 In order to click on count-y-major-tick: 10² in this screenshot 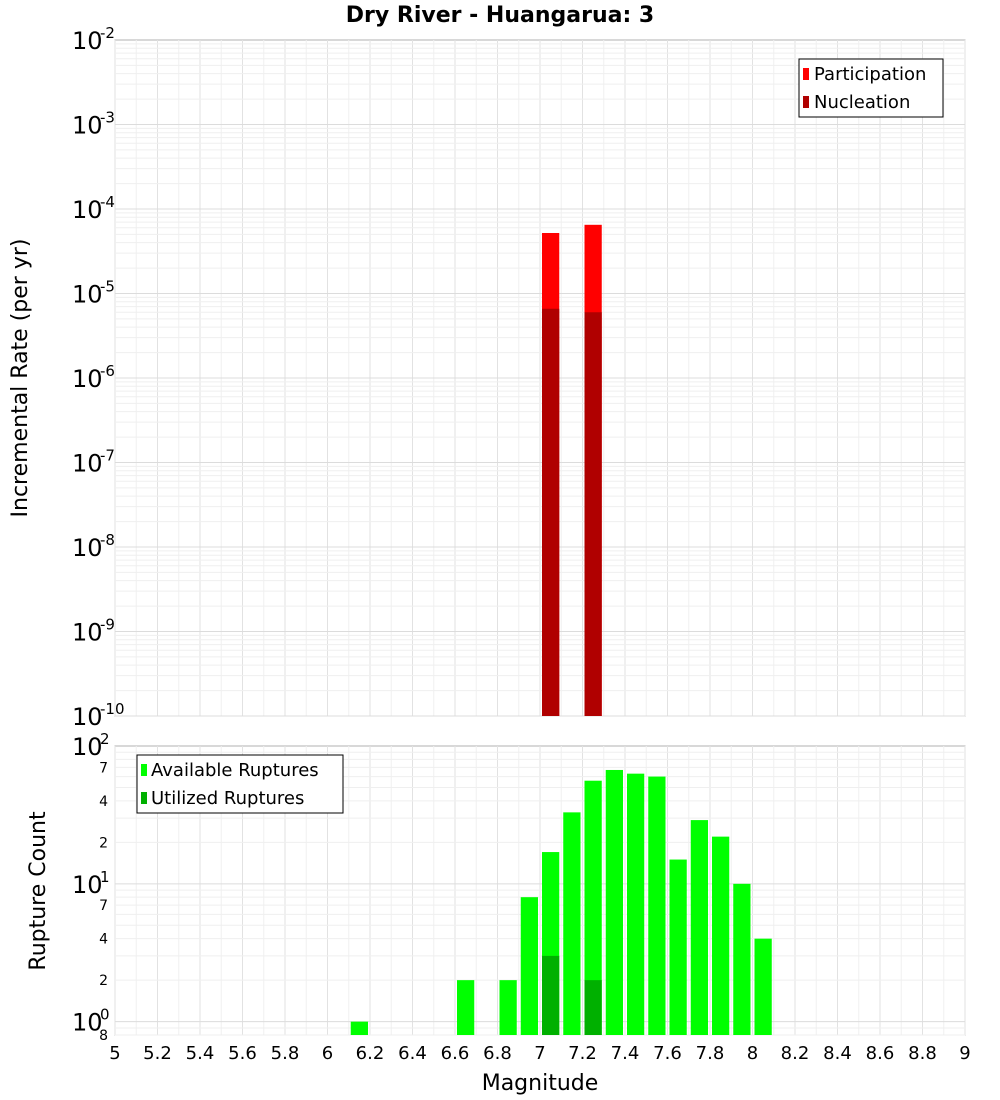, I will do `click(91, 745)`.